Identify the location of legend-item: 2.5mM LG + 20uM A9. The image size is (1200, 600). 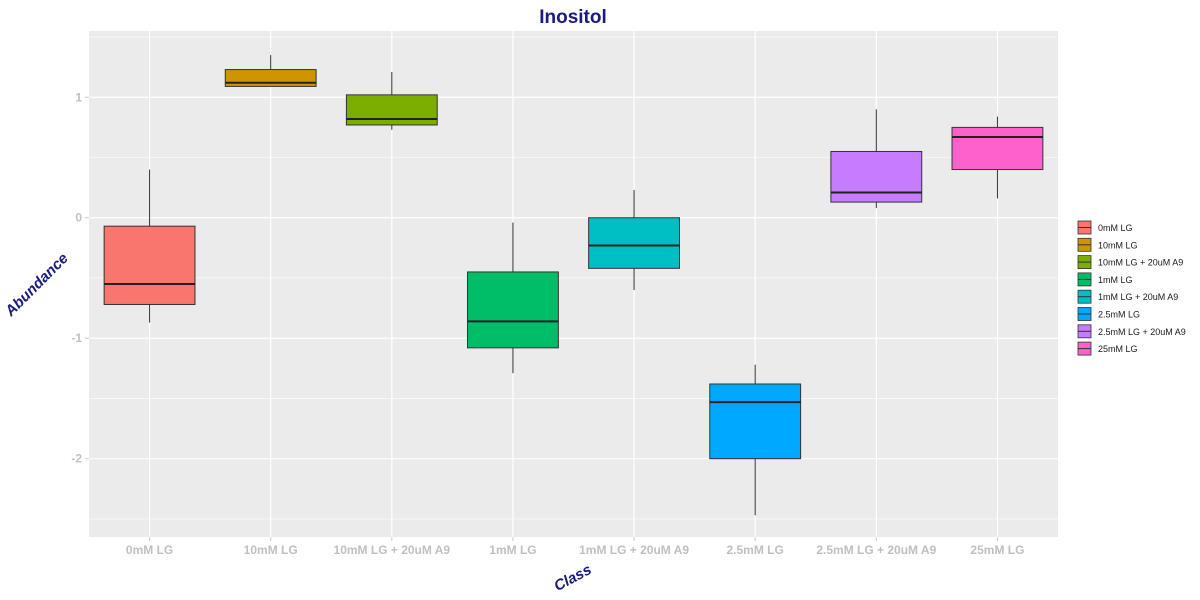
(1131, 331).